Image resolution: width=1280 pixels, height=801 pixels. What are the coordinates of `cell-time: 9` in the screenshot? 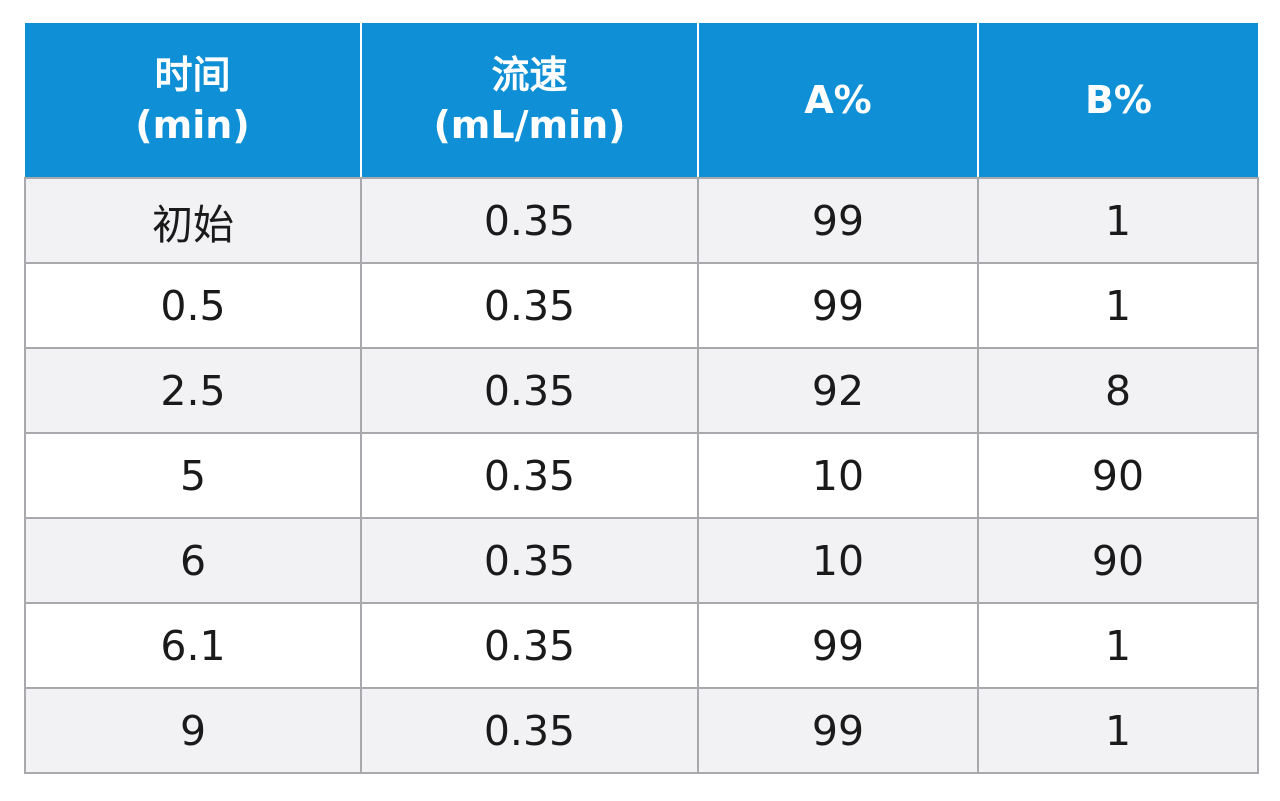 It's located at (193, 730).